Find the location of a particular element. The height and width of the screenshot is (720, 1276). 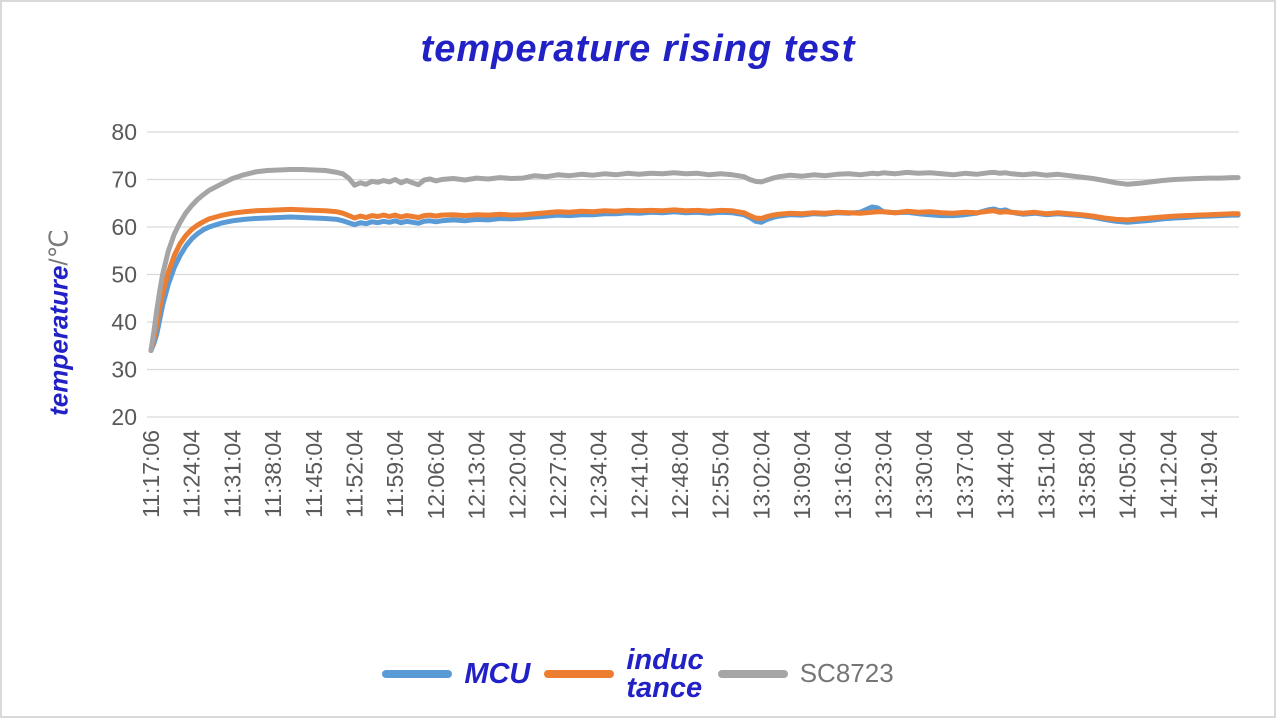

y-tick-label: 20 is located at coordinates (124, 417).